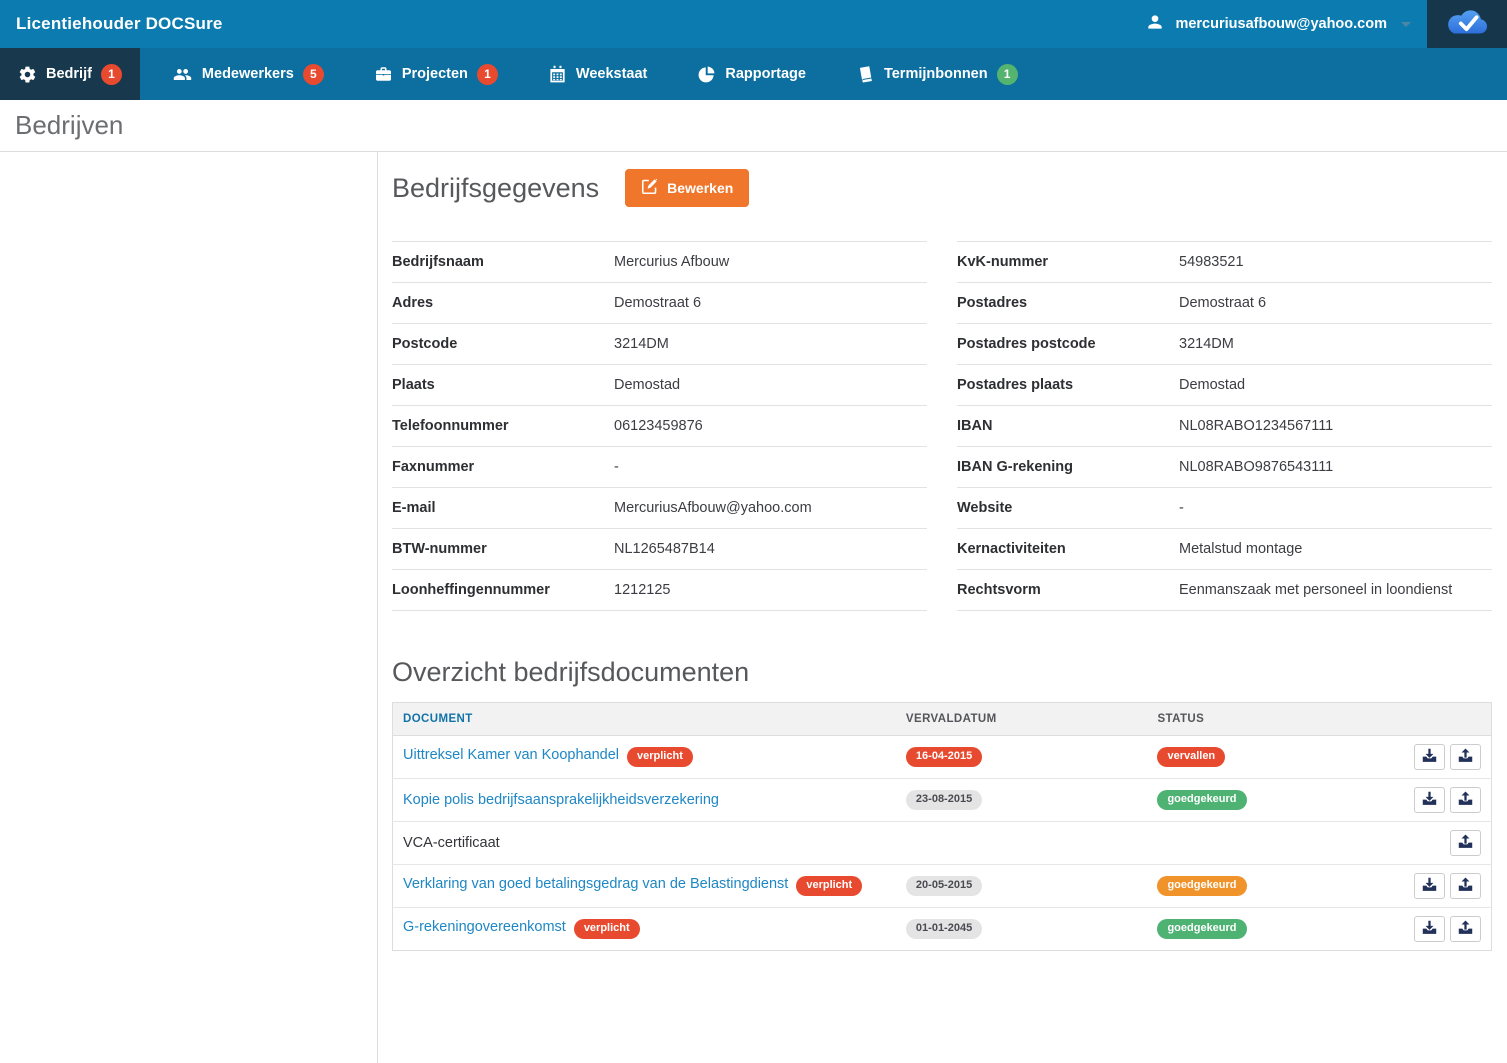  What do you see at coordinates (1445, 843) in the screenshot?
I see `actions-cell` at bounding box center [1445, 843].